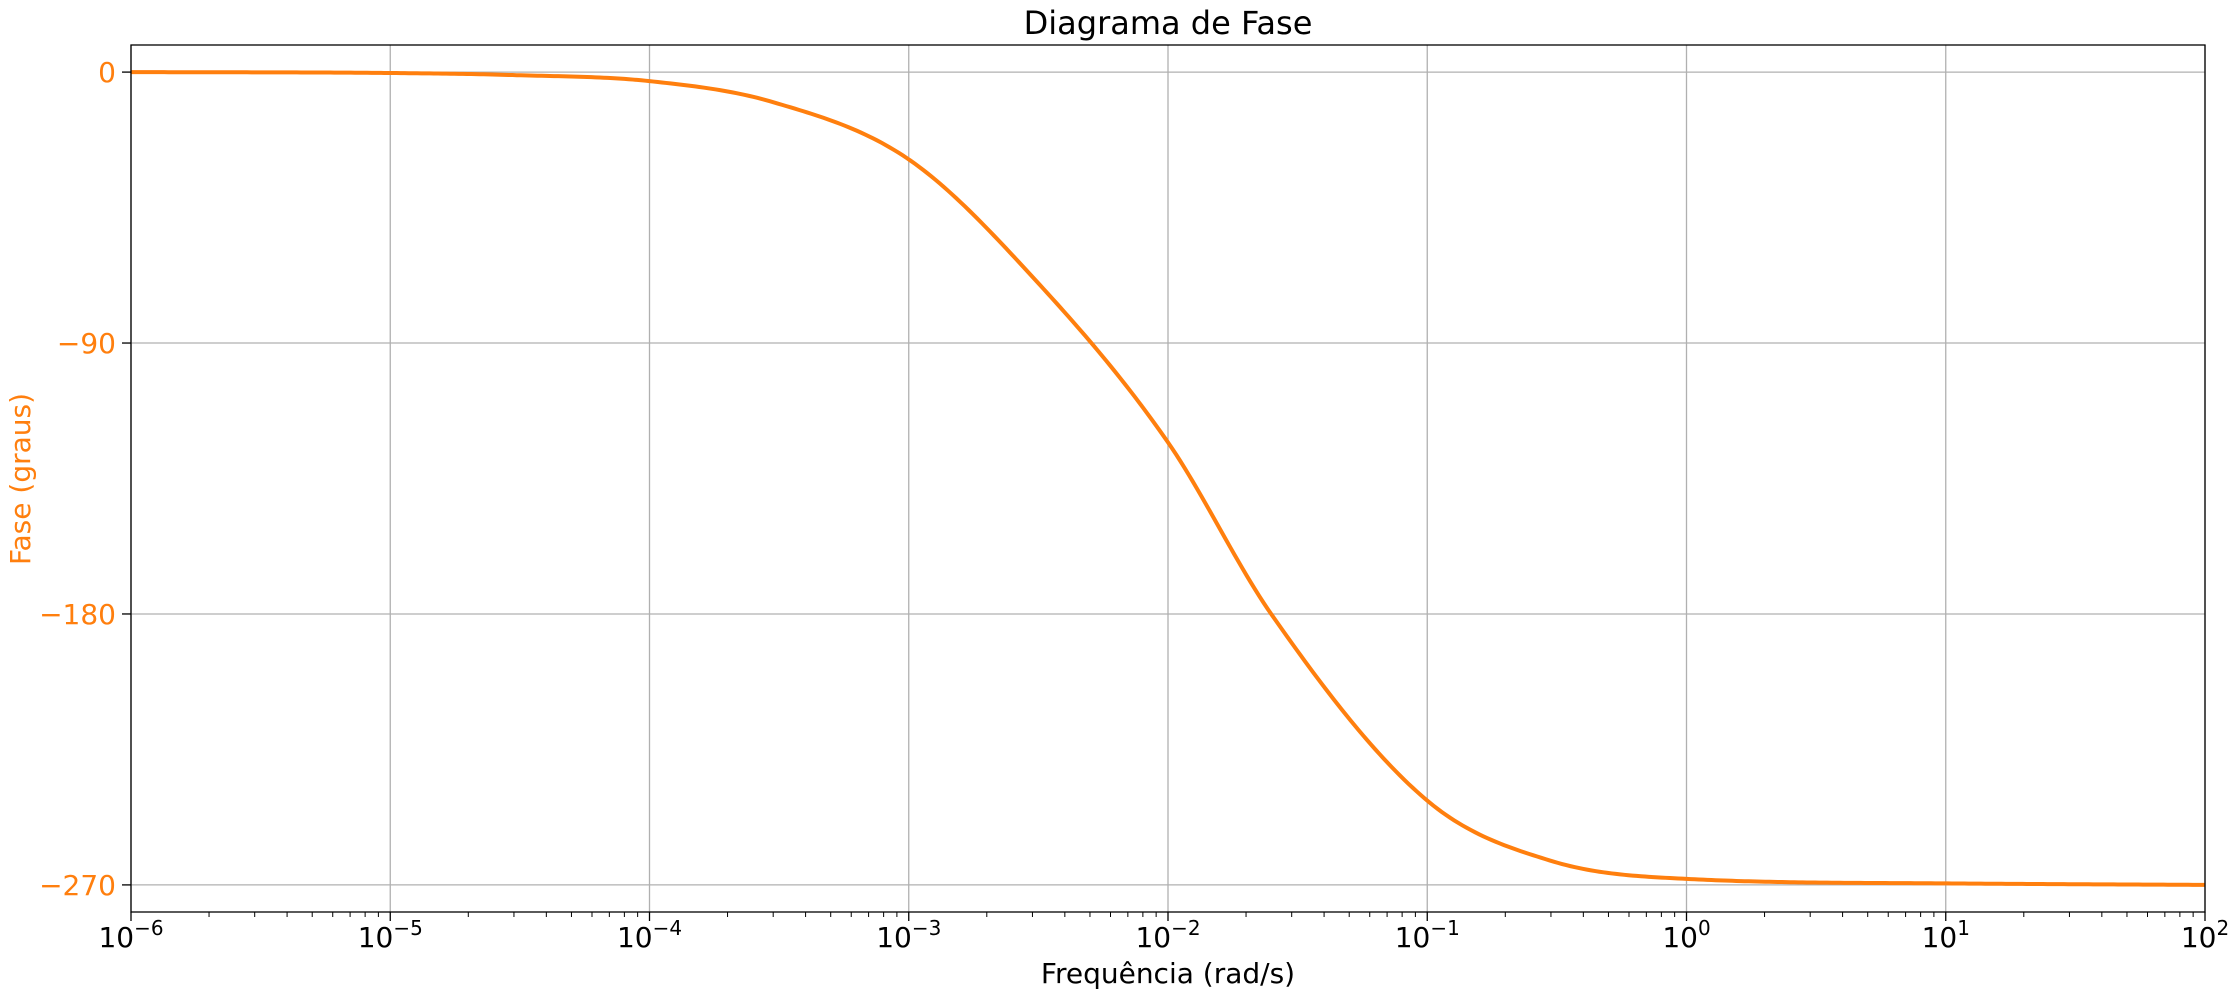 Image resolution: width=2230 pixels, height=995 pixels. I want to click on x-axis-ticks: 10⁻⁶ 10⁻⁵ 10⁻⁴ 10⁻³ 10⁻² 10⁻¹ 10⁰ 10¹ 10², so click(1163, 933).